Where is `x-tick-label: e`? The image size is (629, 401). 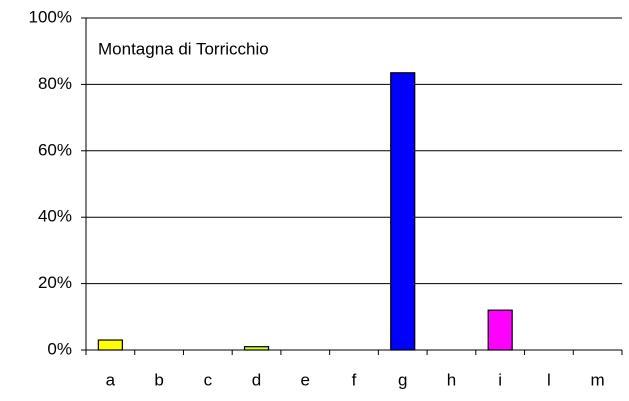 x-tick-label: e is located at coordinates (305, 379).